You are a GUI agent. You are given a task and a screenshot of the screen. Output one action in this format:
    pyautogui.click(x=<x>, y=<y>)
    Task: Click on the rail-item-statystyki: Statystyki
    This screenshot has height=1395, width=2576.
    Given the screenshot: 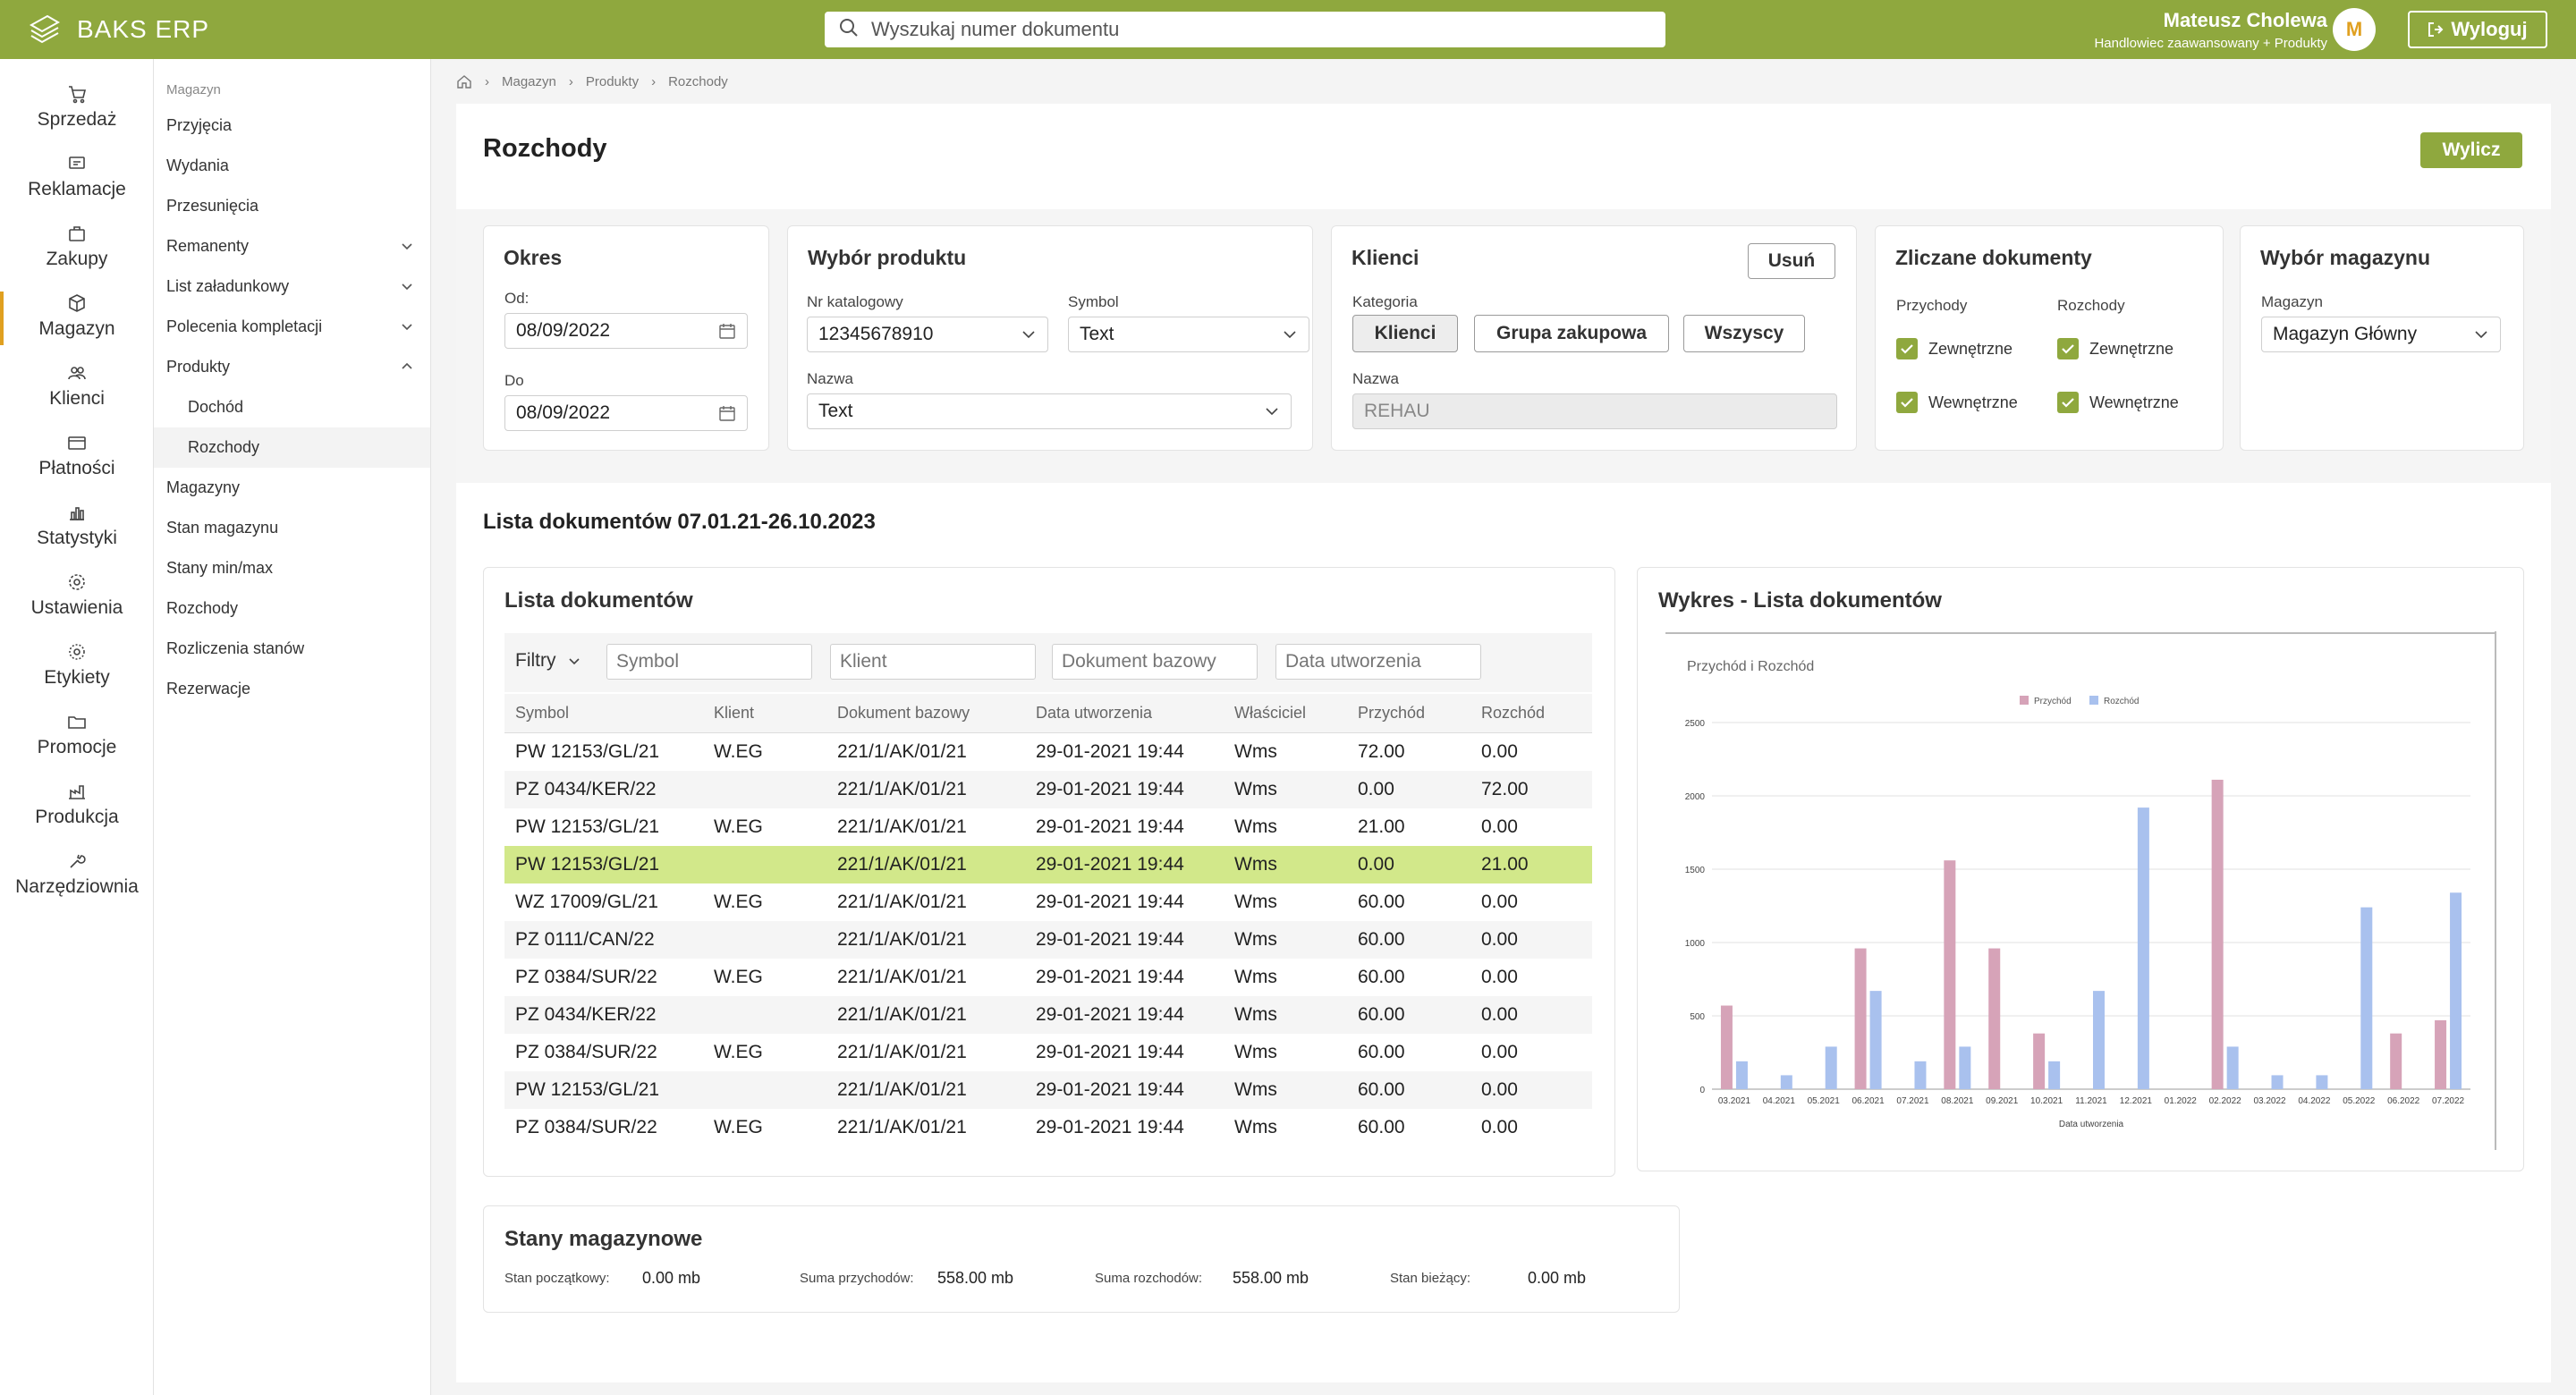 What is the action you would take?
    pyautogui.click(x=77, y=526)
    